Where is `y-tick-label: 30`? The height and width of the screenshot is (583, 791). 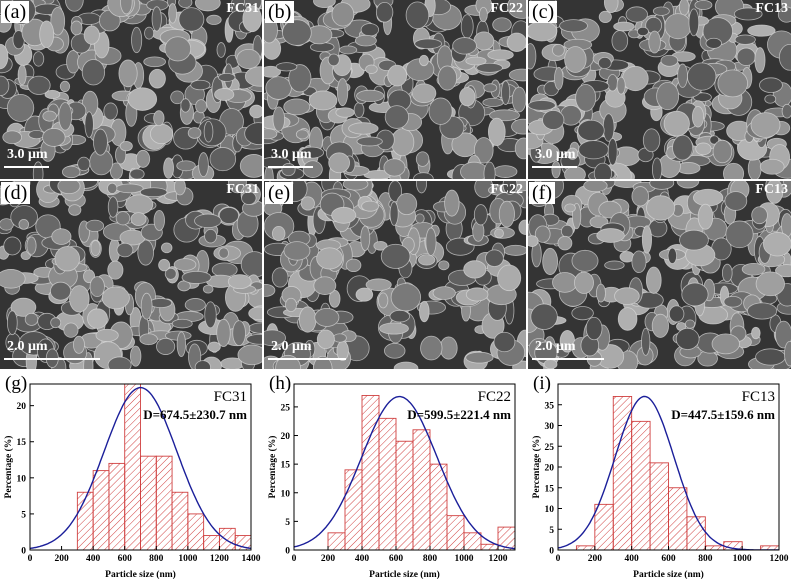 y-tick-label: 30 is located at coordinates (550, 427).